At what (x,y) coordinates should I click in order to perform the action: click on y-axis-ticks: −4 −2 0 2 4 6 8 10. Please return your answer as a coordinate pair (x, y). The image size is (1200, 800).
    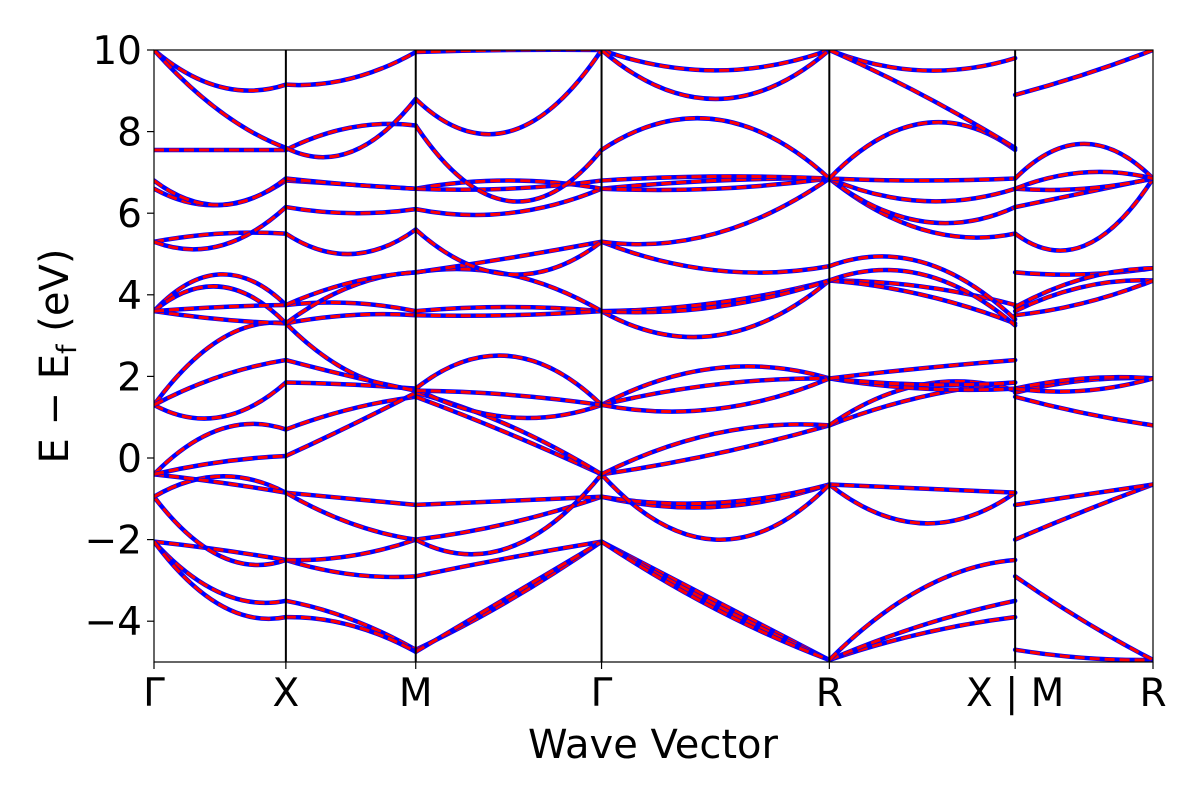
    Looking at the image, I should click on (119, 337).